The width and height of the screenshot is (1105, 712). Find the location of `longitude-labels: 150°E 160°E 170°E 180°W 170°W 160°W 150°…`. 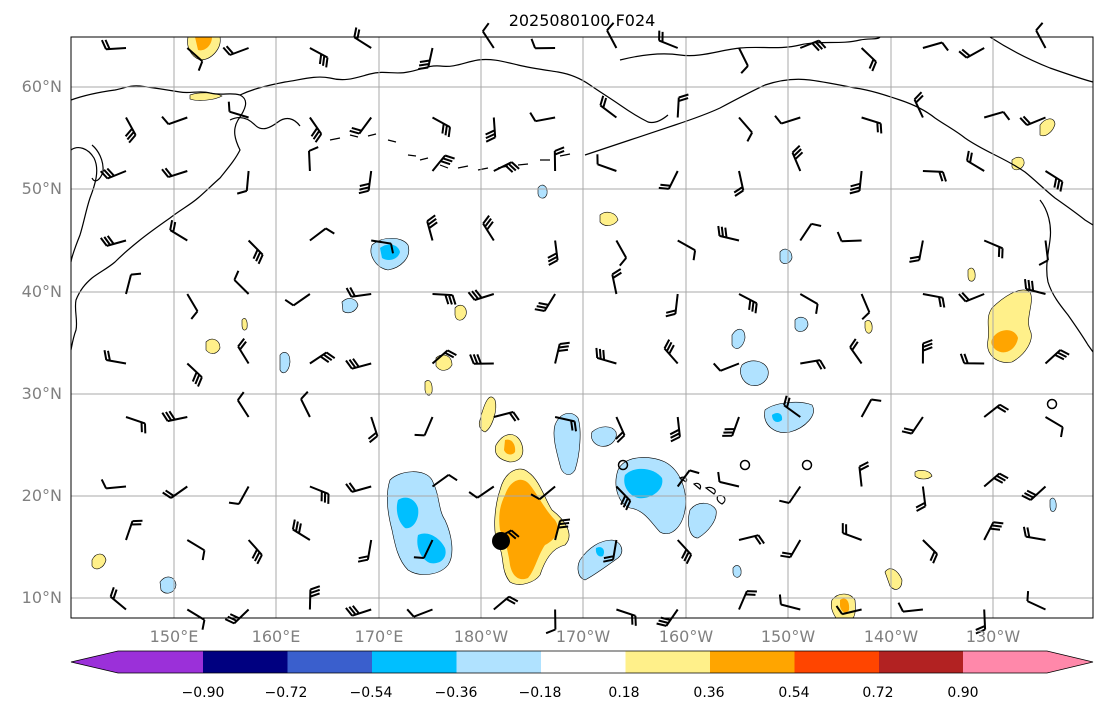

longitude-labels: 150°E 160°E 170°E 180°W 170°W 160°W 150°… is located at coordinates (585, 636).